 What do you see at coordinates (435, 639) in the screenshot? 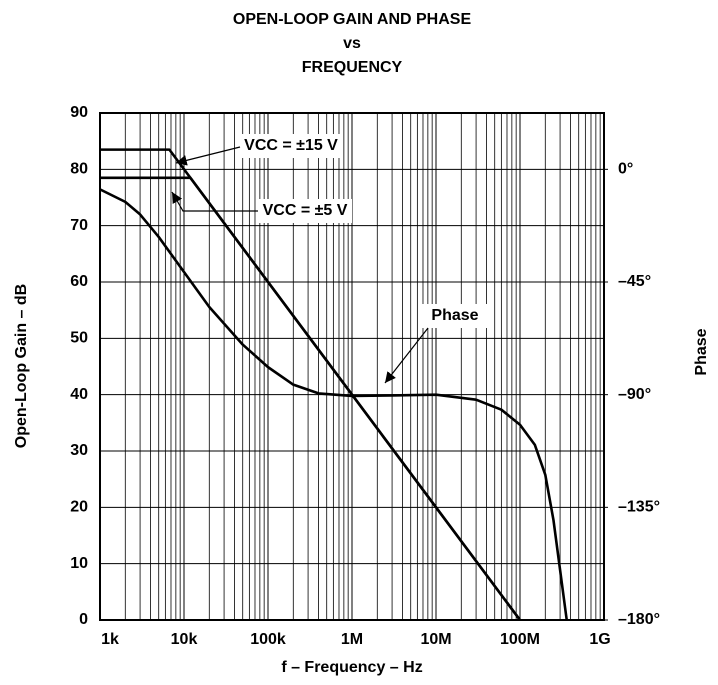
I see `x-tick-label: 10M` at bounding box center [435, 639].